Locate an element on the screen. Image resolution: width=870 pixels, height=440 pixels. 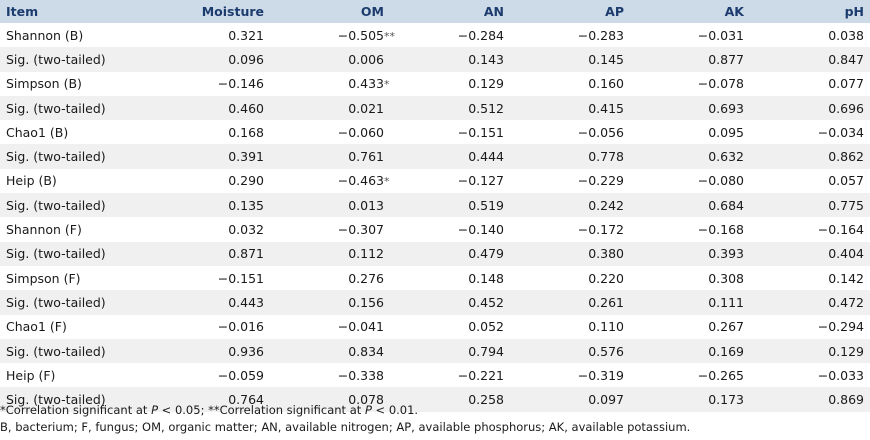
table-cell: 0.433* is located at coordinates (369, 84).